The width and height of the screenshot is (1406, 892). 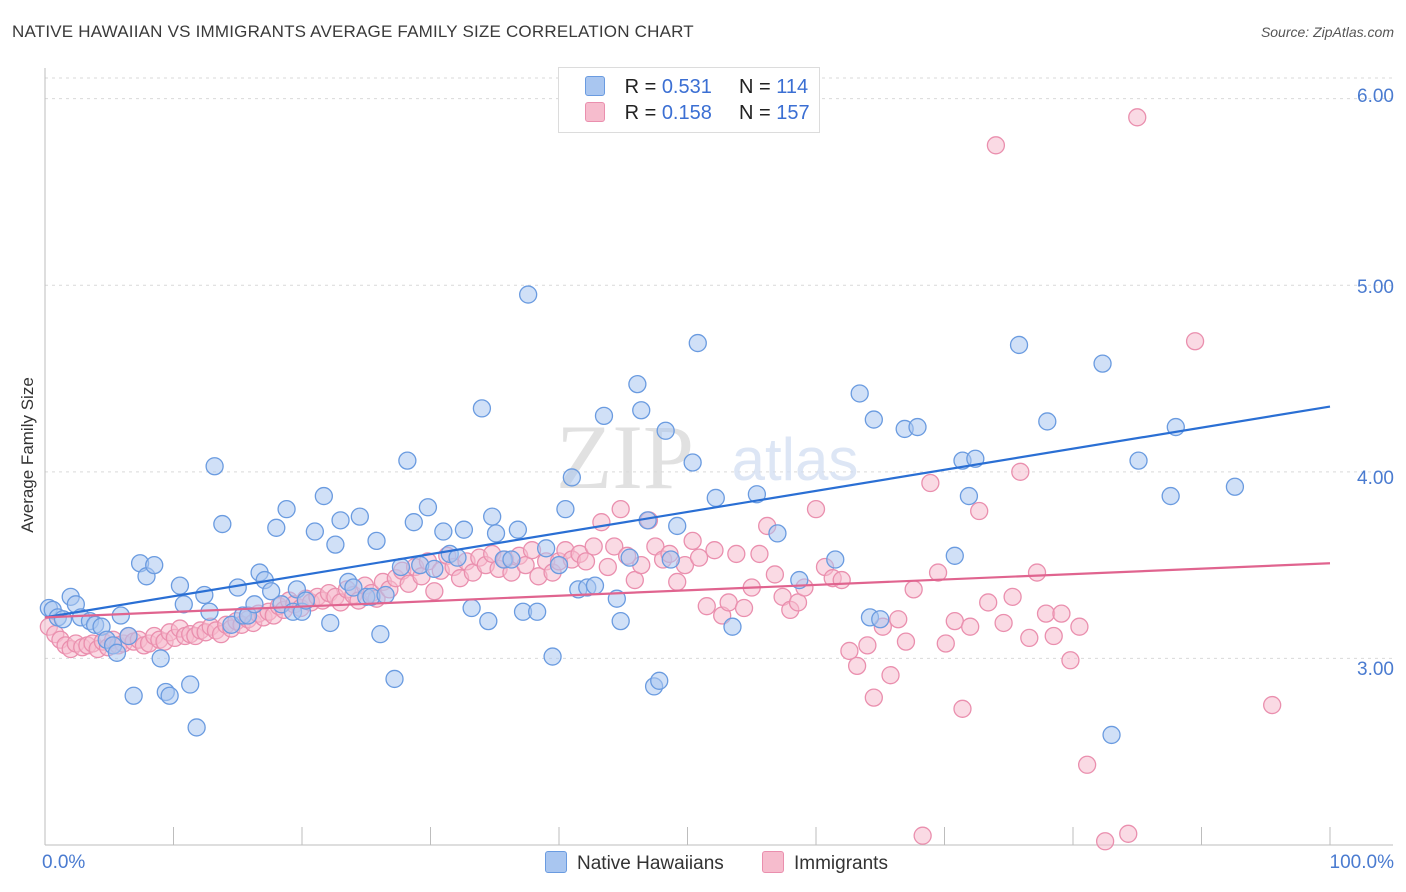 I want to click on r-label: R =, so click(x=640, y=113).